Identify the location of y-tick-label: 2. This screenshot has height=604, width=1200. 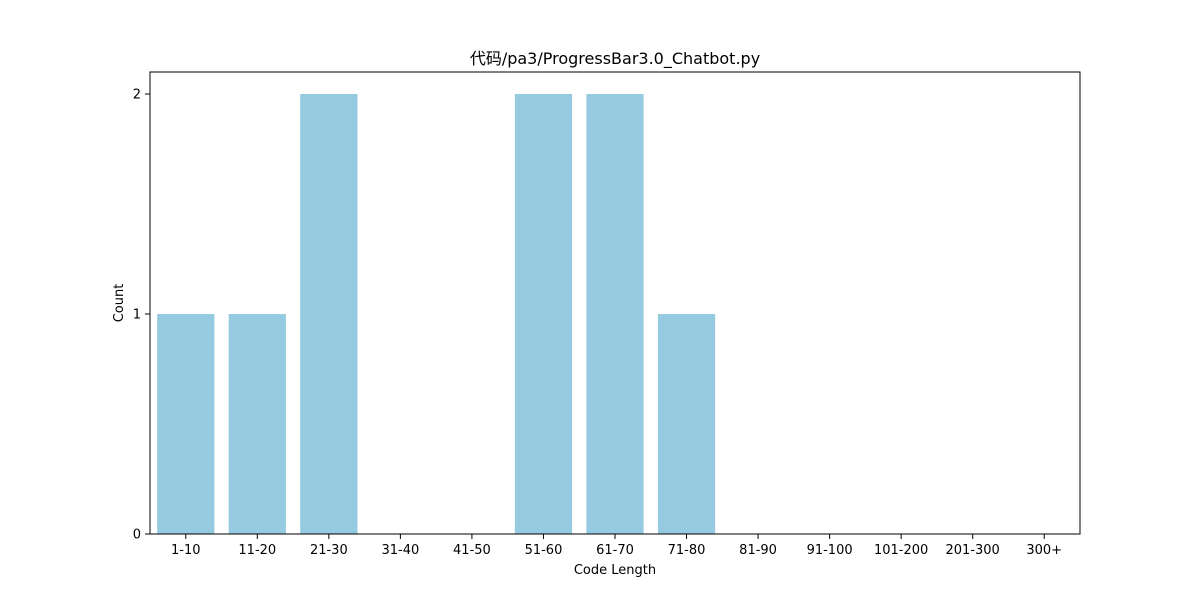
(137, 95).